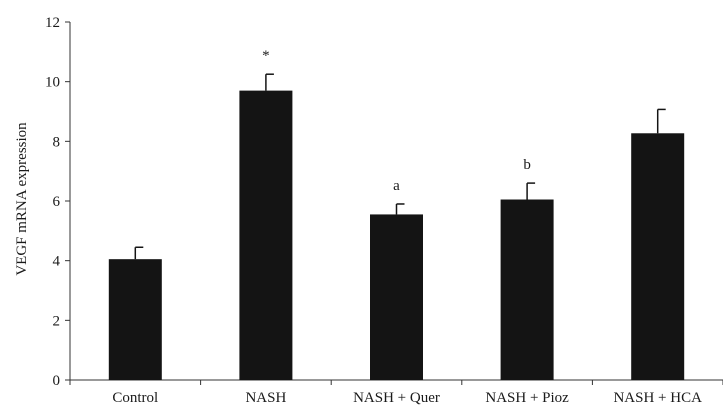 This screenshot has height=407, width=723. What do you see at coordinates (396, 186) in the screenshot?
I see `significance-label: a` at bounding box center [396, 186].